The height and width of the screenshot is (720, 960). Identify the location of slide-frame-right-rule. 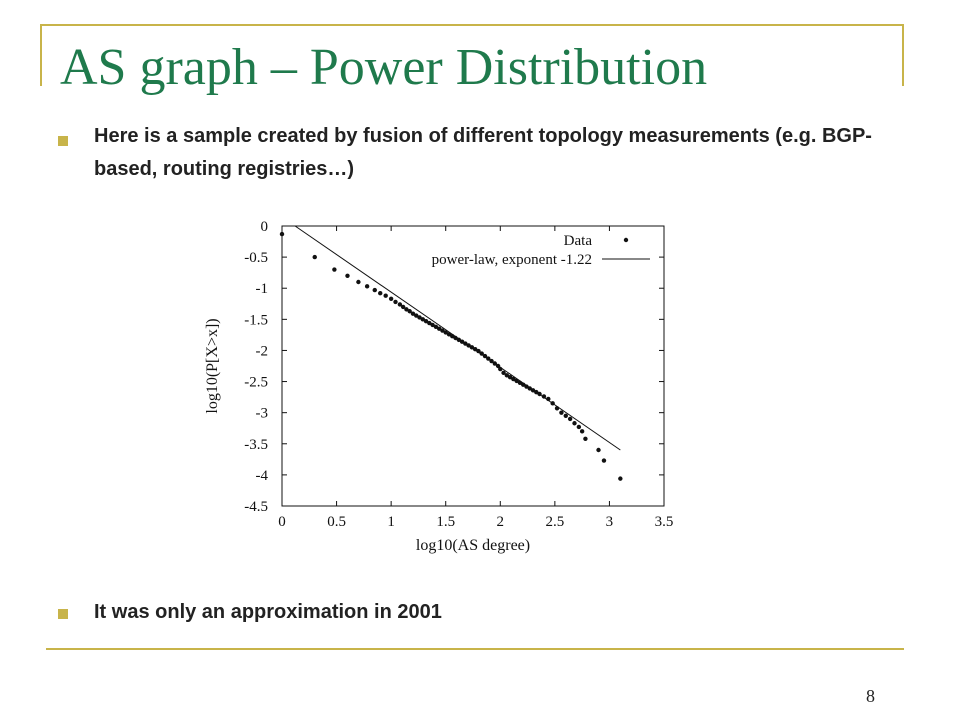
(903, 55).